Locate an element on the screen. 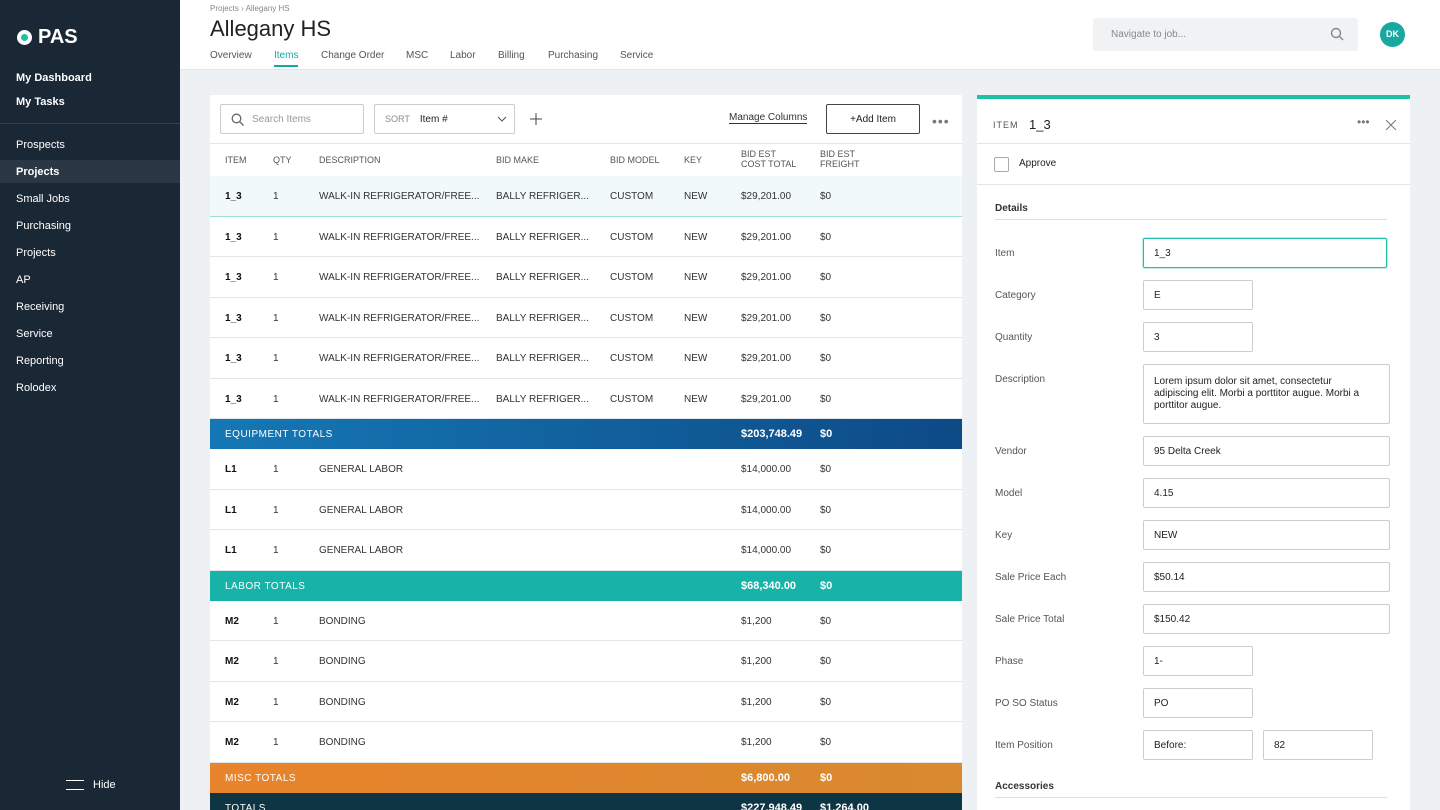 The image size is (1440, 810). text-input: 3 is located at coordinates (1198, 337).